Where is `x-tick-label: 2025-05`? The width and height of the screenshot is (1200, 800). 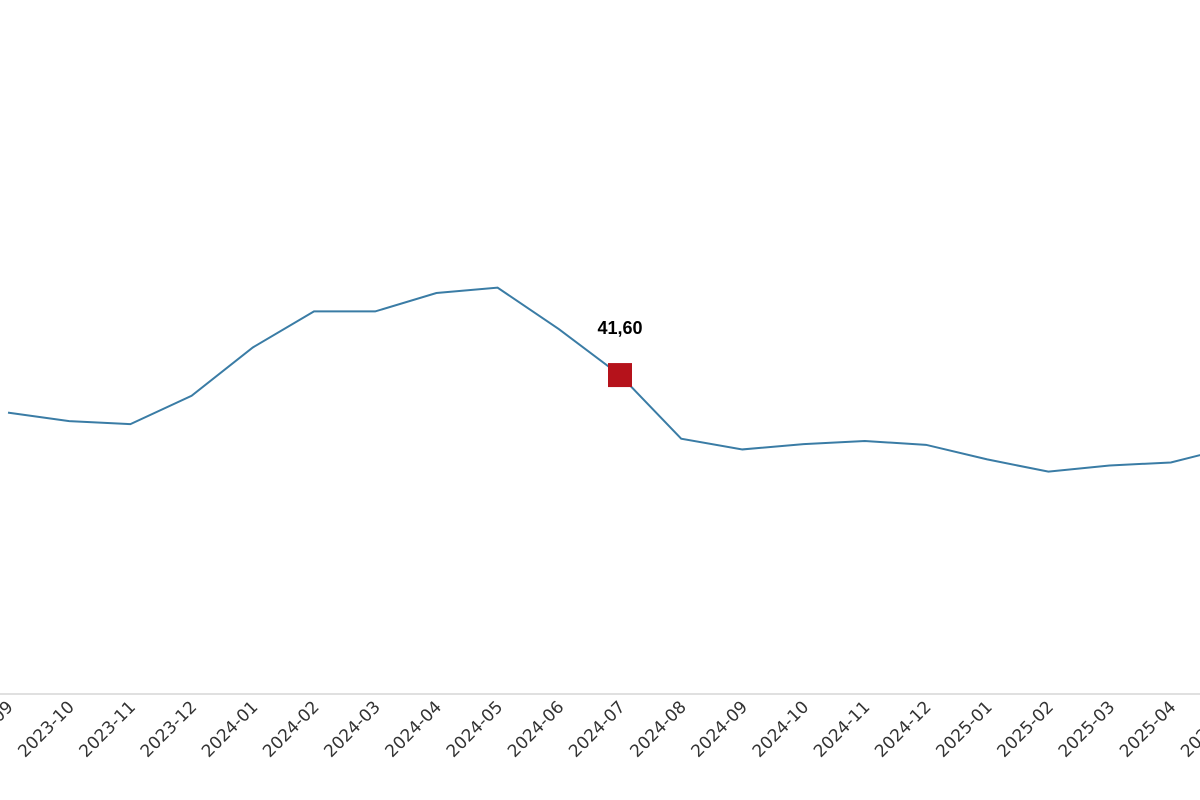 x-tick-label: 2025-05 is located at coordinates (1188, 729).